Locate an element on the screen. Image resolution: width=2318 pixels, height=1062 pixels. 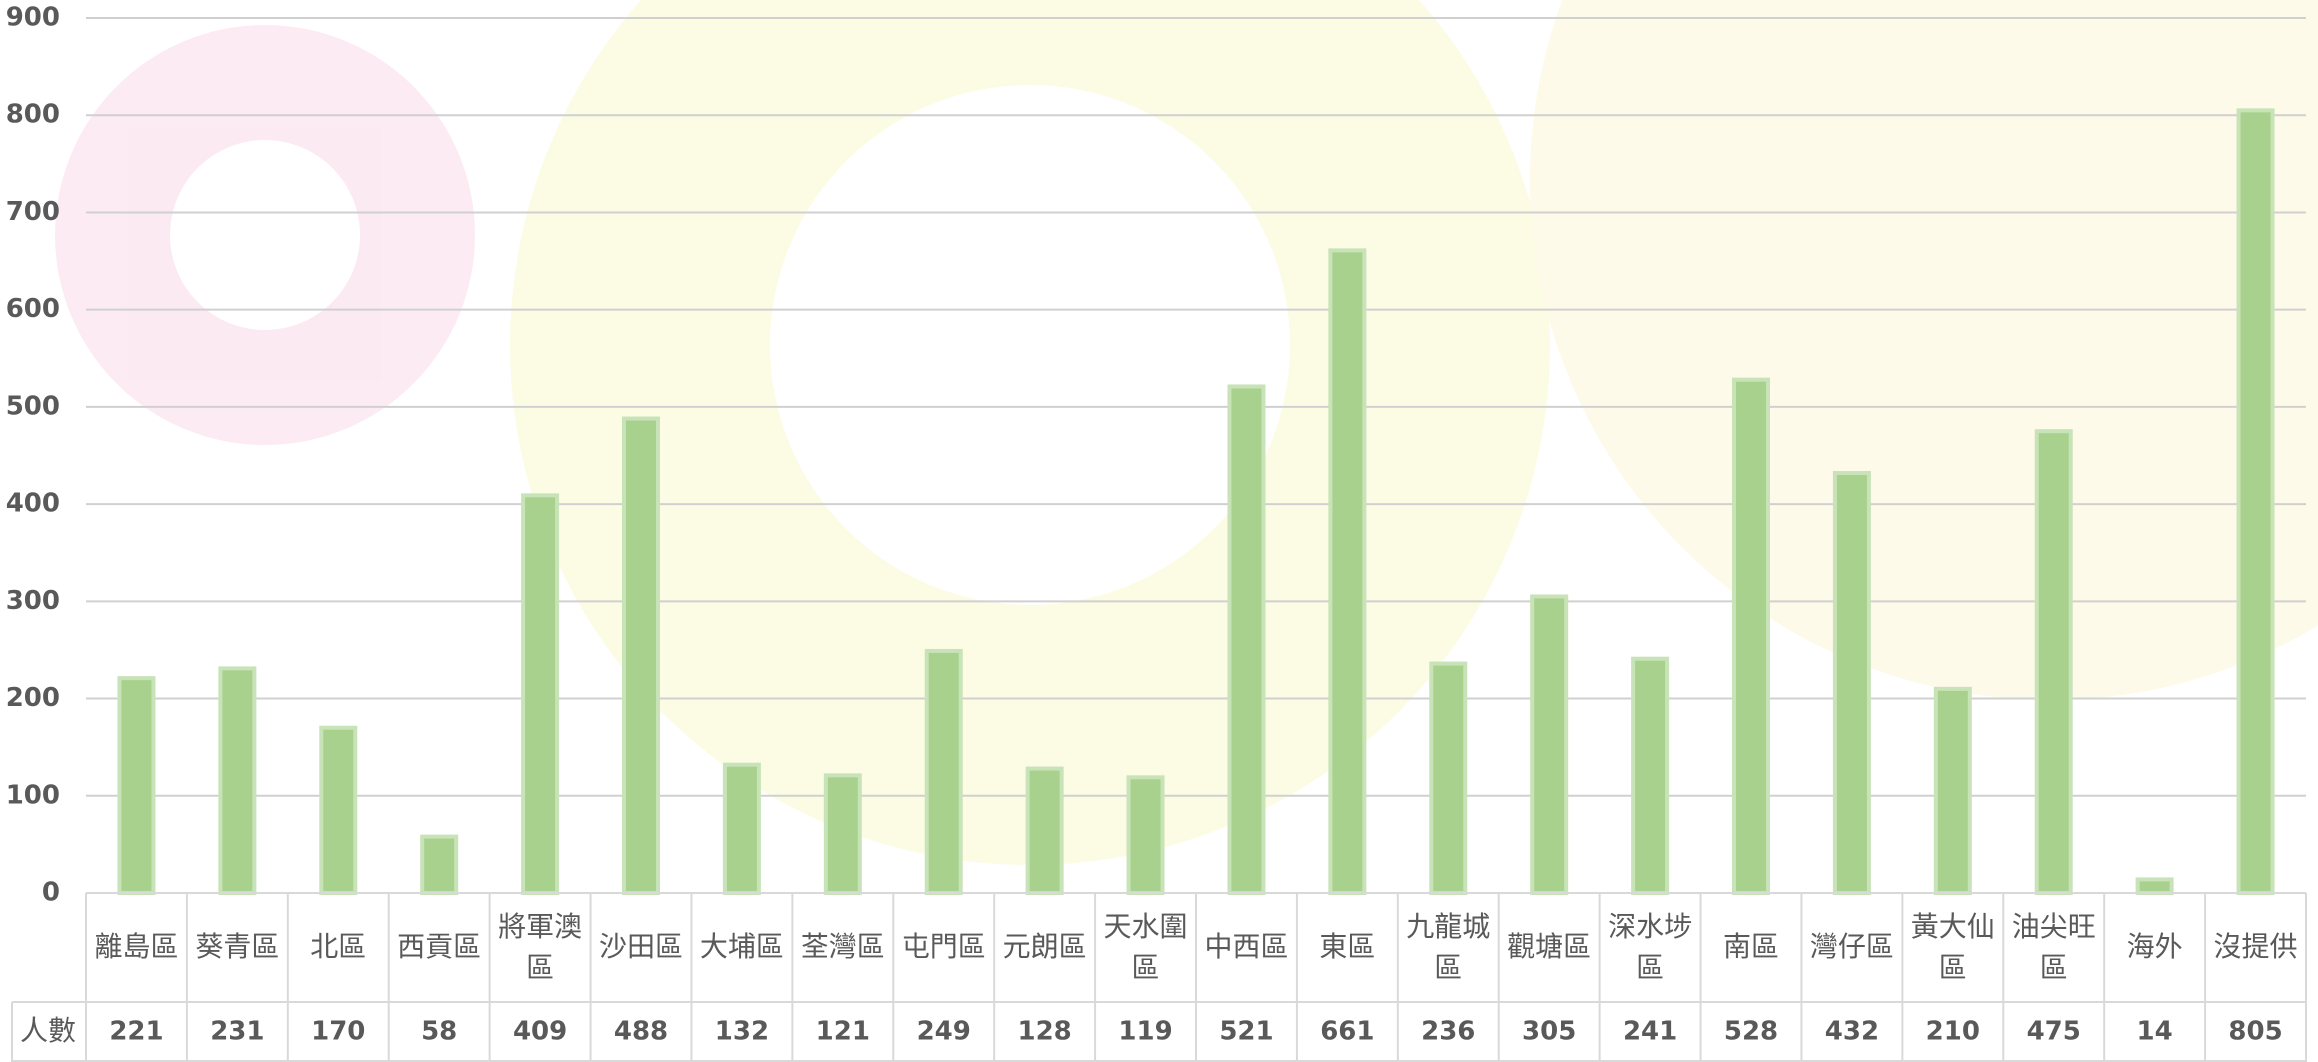
x-tick-cell: 中西區 is located at coordinates (1246, 947).